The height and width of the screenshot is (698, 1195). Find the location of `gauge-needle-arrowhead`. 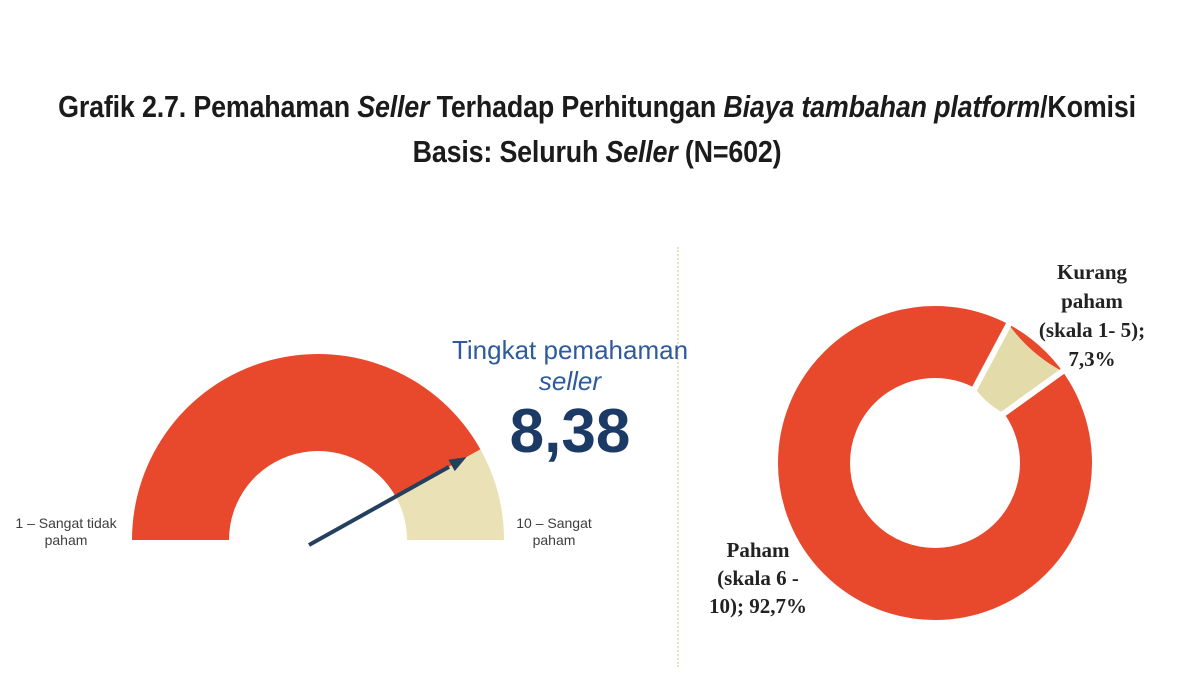

gauge-needle-arrowhead is located at coordinates (457, 464).